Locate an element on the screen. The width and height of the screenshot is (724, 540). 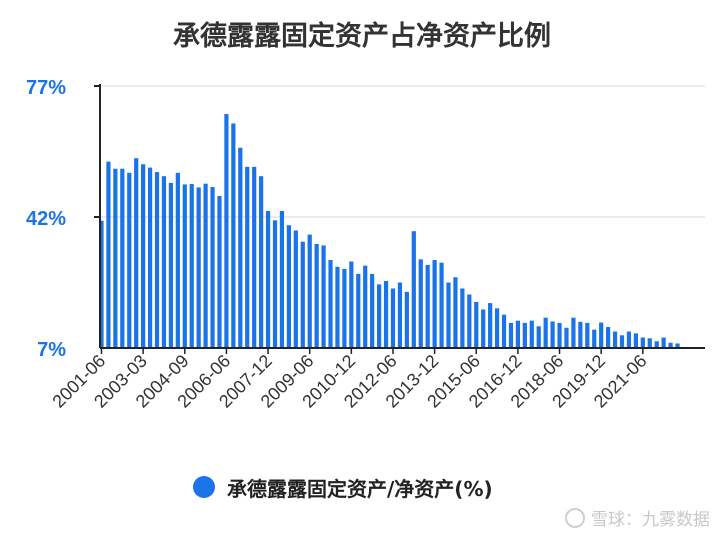
snowball-logo-icon is located at coordinates (575, 517).